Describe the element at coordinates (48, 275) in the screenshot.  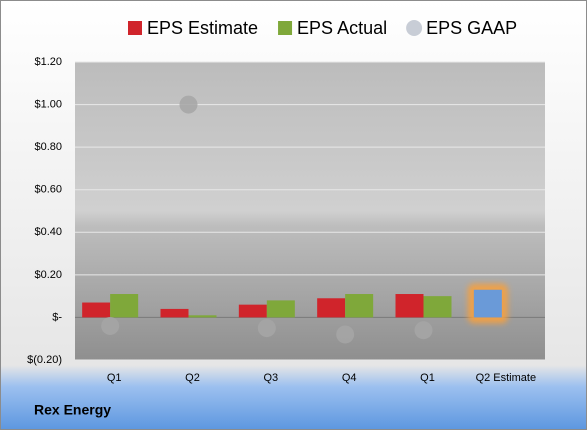
I see `y-tick-label: $0.20` at that location.